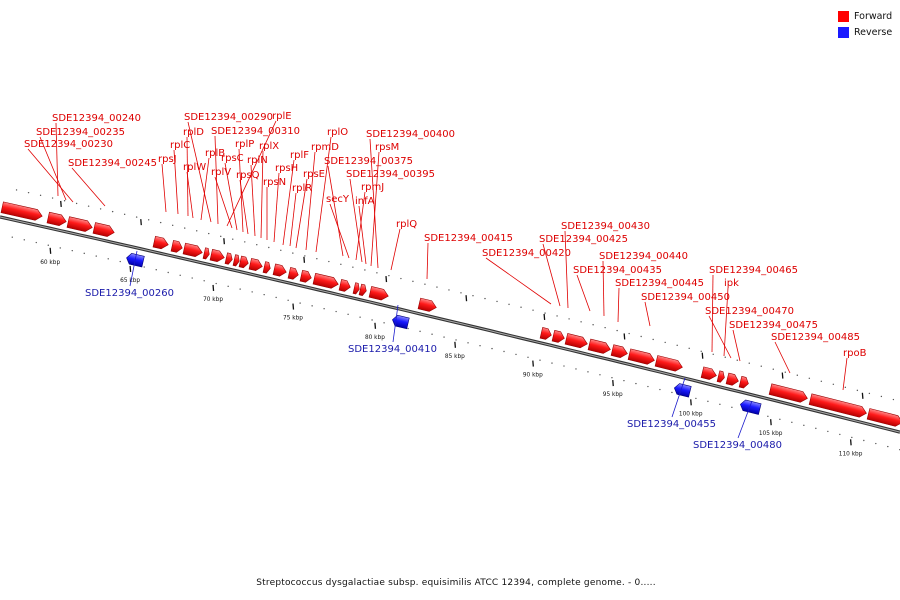 The width and height of the screenshot is (900, 600). What do you see at coordinates (248, 175) in the screenshot?
I see `forward-gene-label: rpsQ` at bounding box center [248, 175].